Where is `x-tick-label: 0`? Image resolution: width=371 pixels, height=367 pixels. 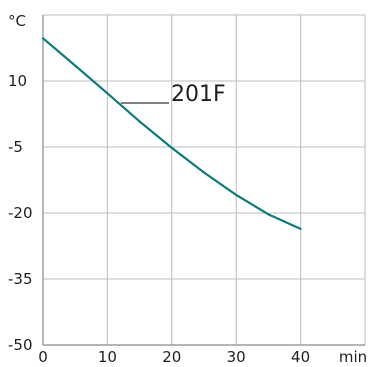
x-tick-label: 0 is located at coordinates (43, 357).